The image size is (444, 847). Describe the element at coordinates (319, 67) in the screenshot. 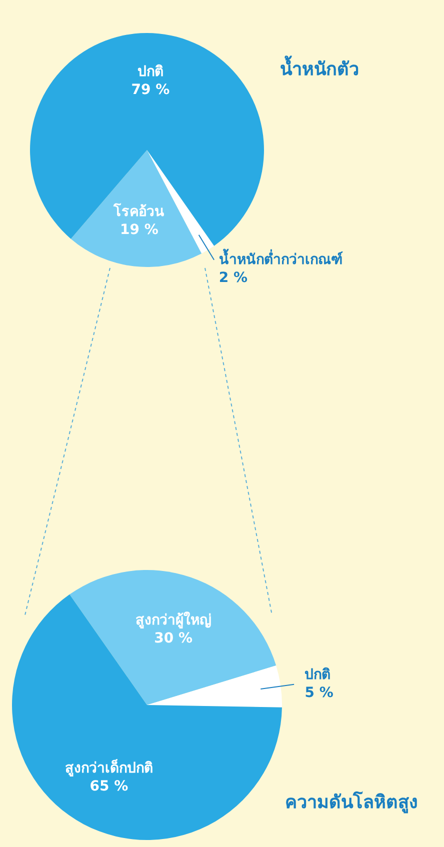

I see `text: น้ำหนักตัว` at that location.